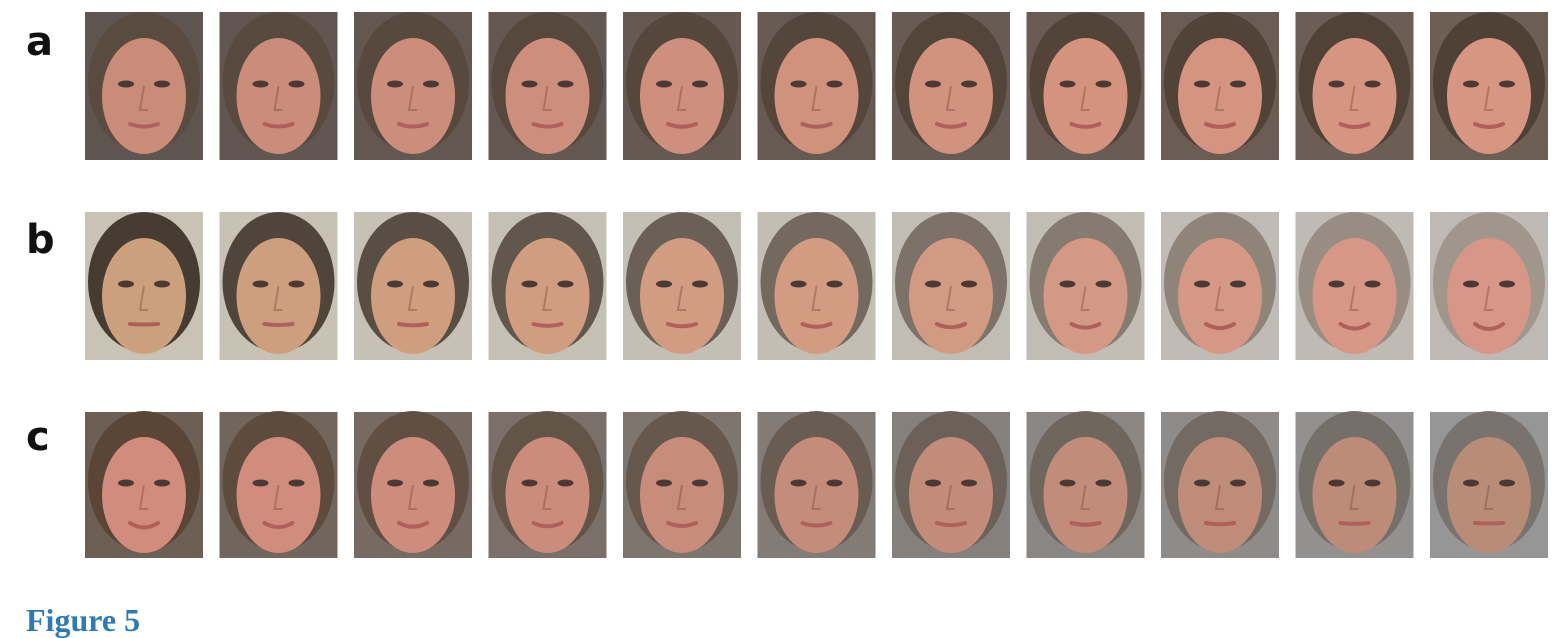 The image size is (1552, 638). I want to click on panel-label: b, so click(40, 240).